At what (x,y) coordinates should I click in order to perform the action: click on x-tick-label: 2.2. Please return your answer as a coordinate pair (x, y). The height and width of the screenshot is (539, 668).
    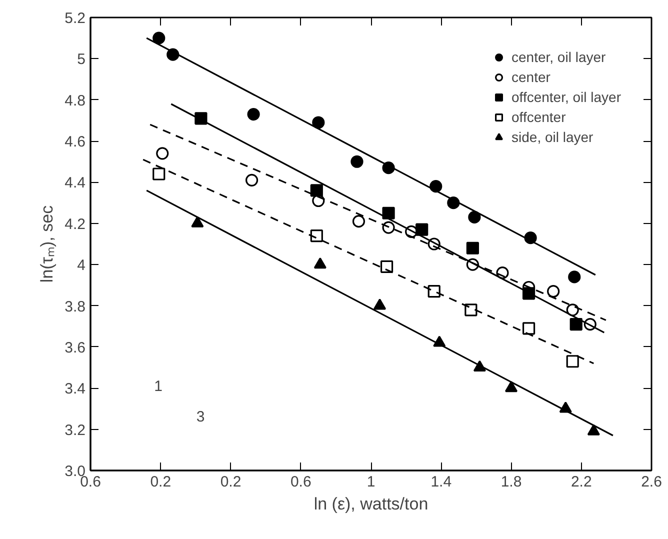
    Looking at the image, I should click on (581, 482).